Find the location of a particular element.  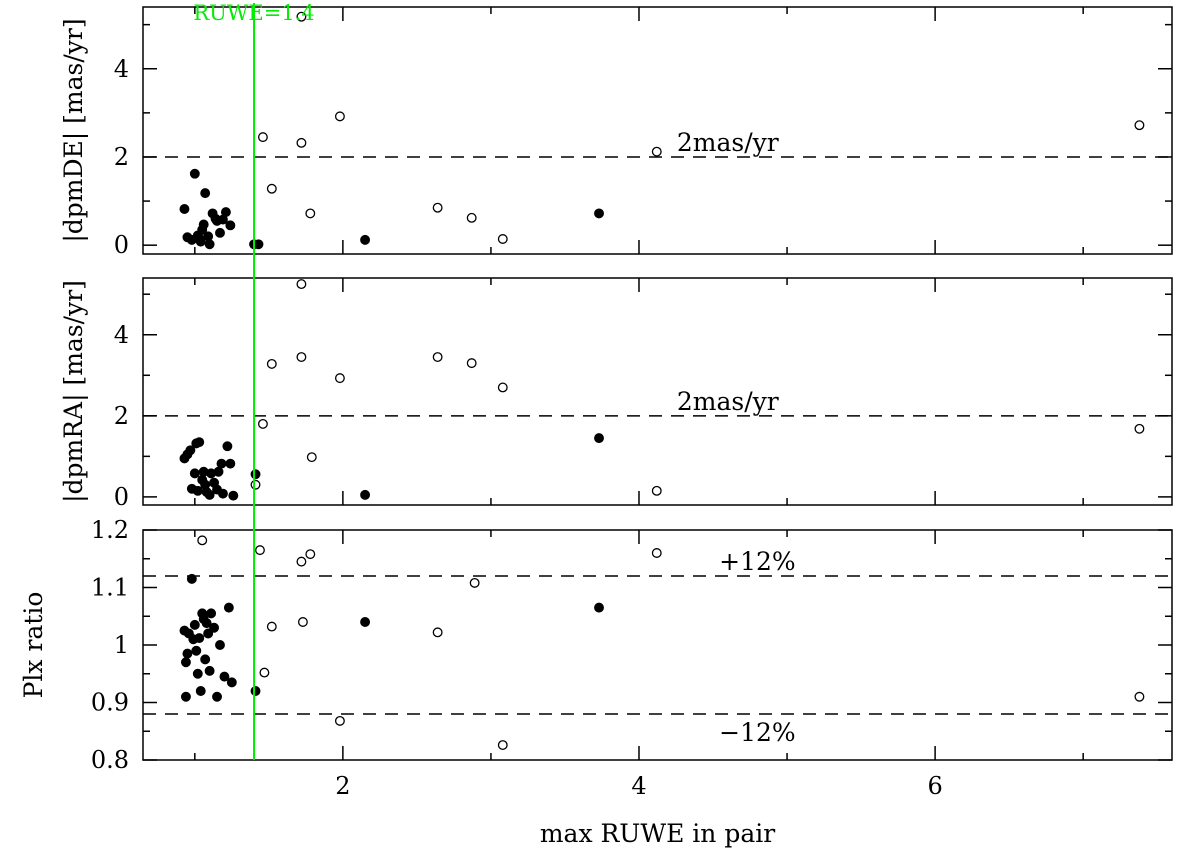

y-tick-label: 0.9 is located at coordinates (110, 703).